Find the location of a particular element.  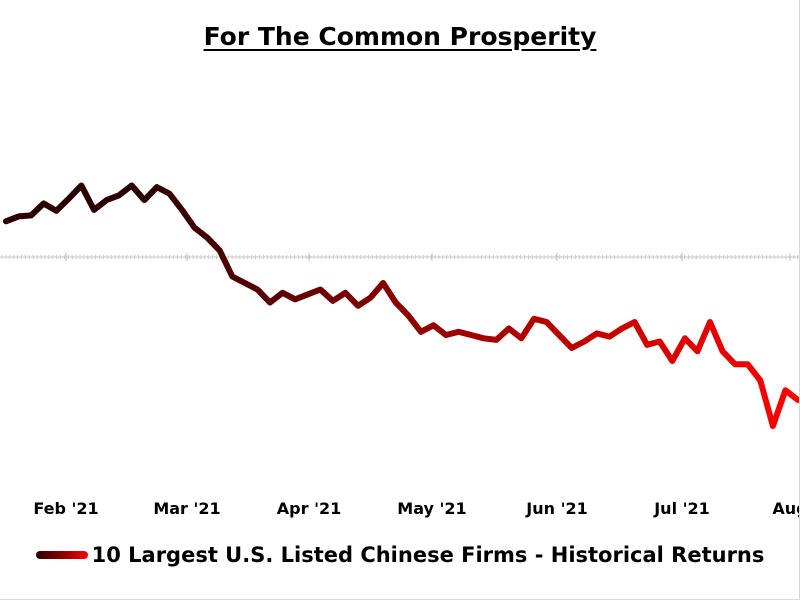

chart-title: For The Common Prosperity is located at coordinates (400, 36).